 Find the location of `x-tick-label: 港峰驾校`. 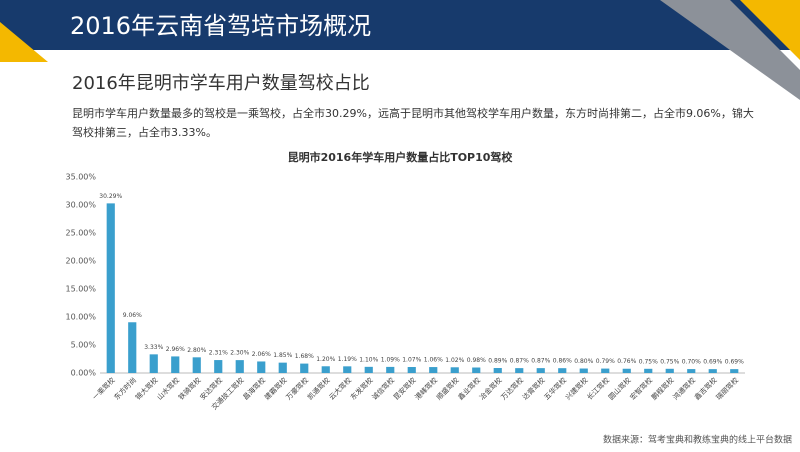

x-tick-label: 港峰驾校 is located at coordinates (426, 388).